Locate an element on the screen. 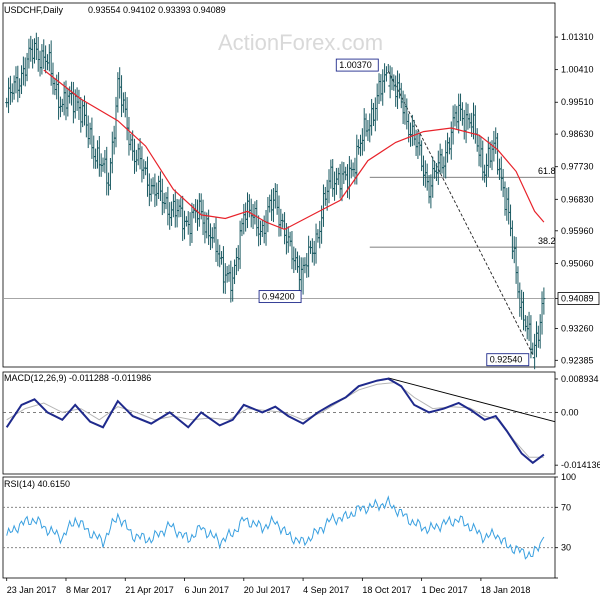  rsi-line is located at coordinates (275, 527).